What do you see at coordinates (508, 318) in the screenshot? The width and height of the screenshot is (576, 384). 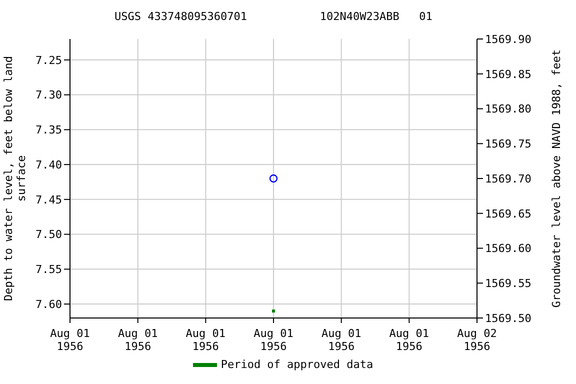 I see `y2-tick-label: 1569.50` at bounding box center [508, 318].